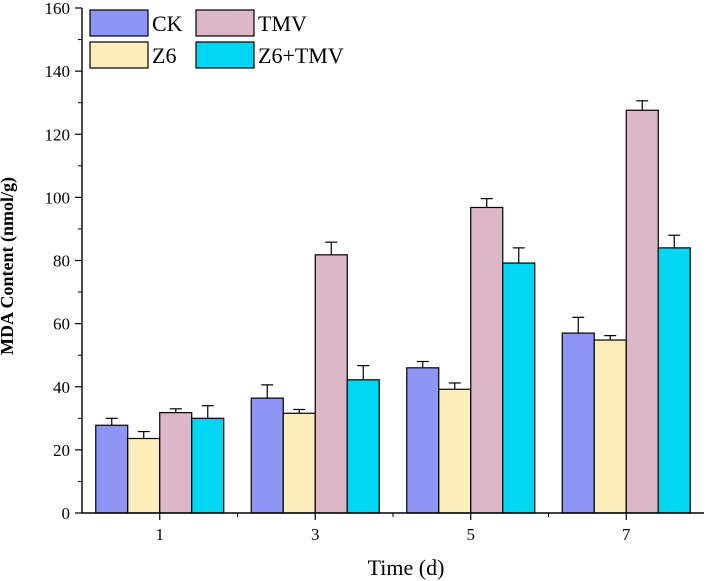  I want to click on y-tick-label-20: 20, so click(61, 450).